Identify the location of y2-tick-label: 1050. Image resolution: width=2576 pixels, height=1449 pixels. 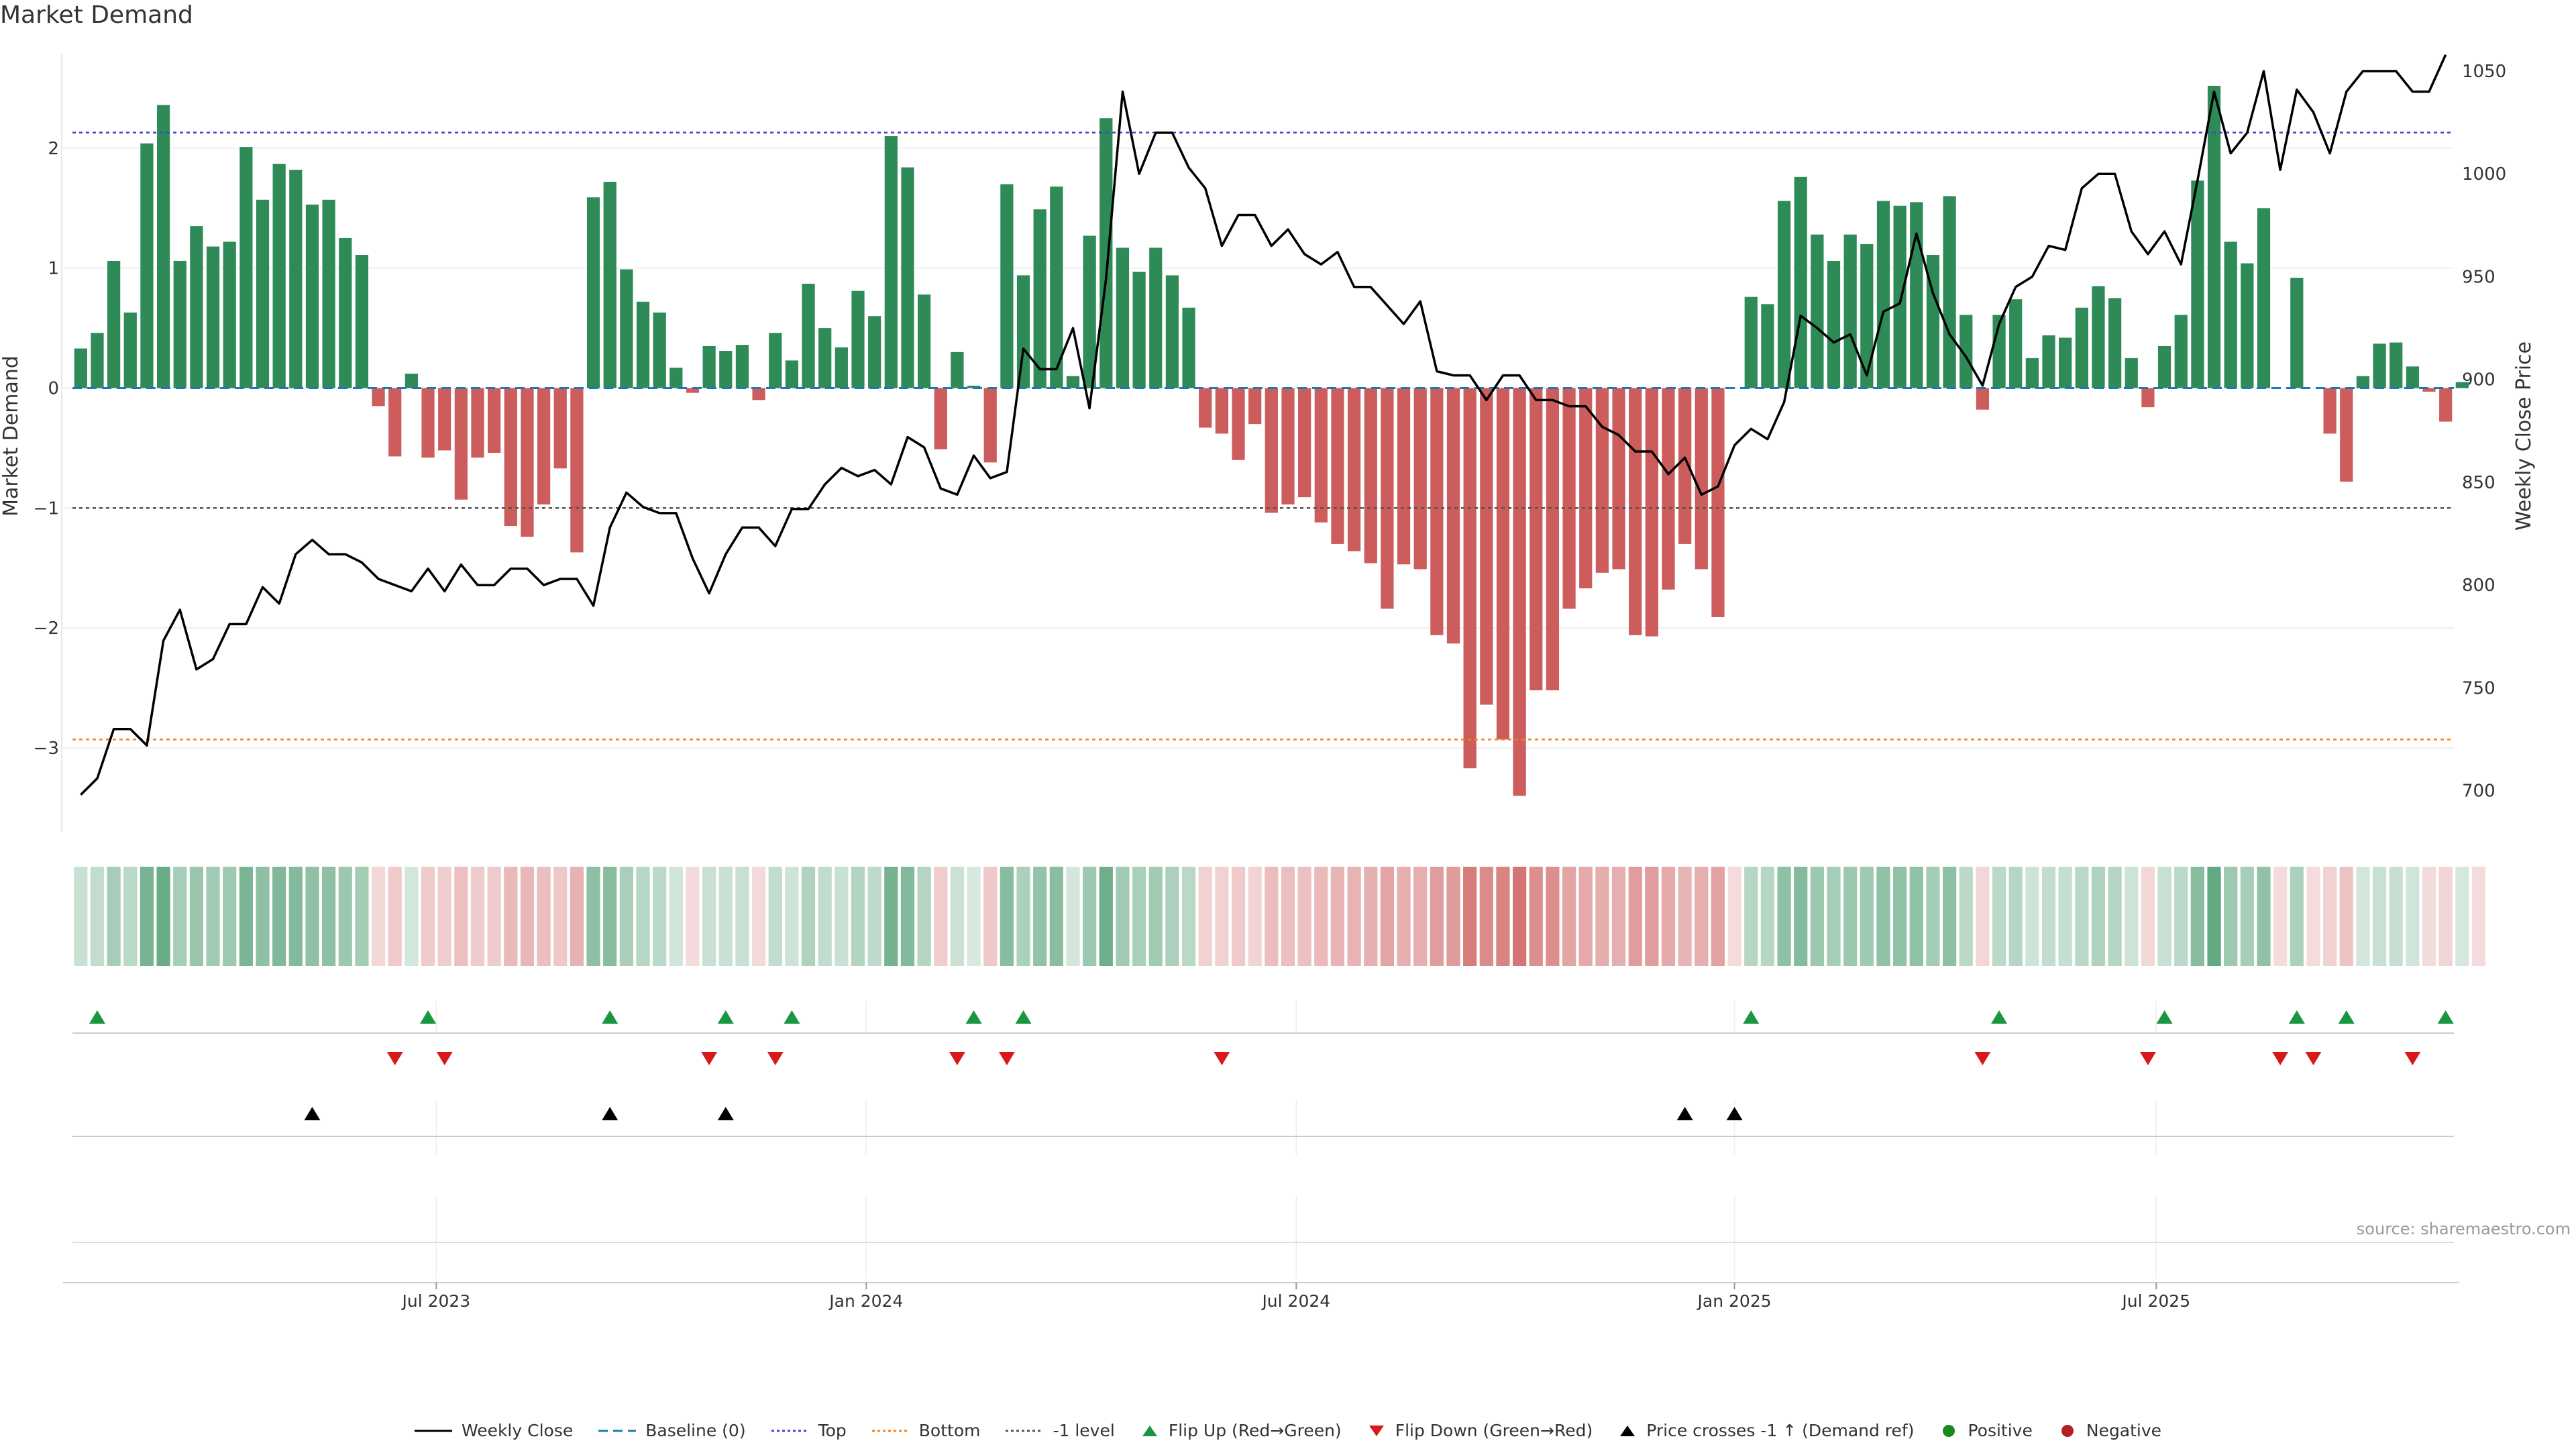
(2484, 72).